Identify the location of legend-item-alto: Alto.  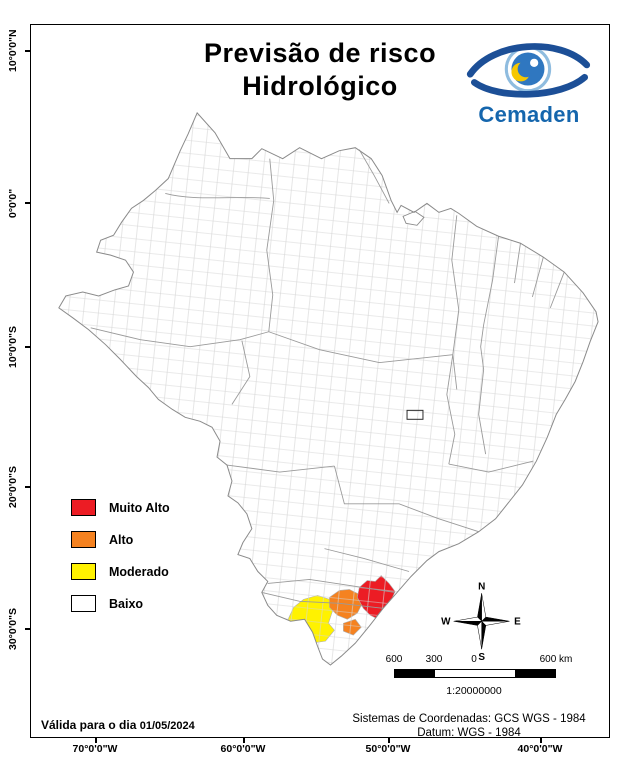
(120, 539).